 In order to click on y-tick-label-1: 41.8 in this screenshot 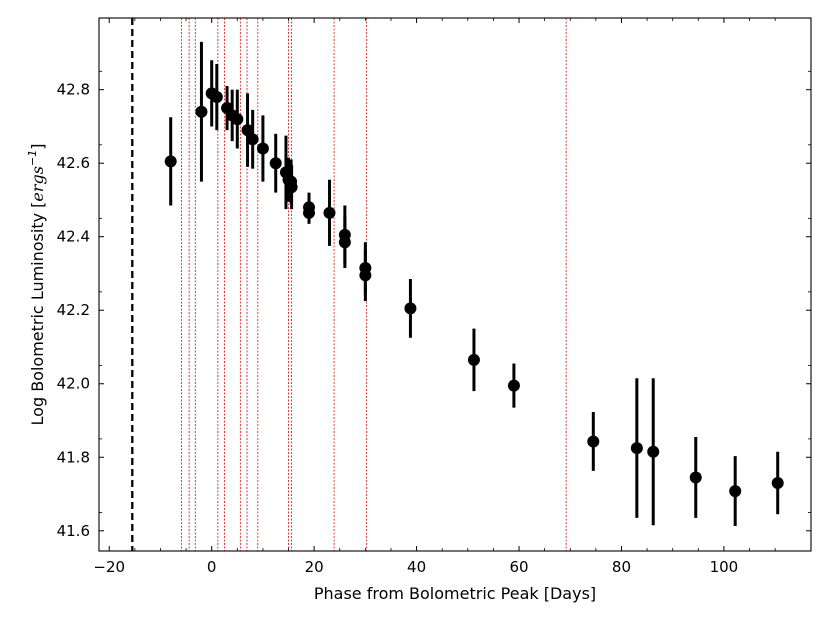, I will do `click(73, 457)`.